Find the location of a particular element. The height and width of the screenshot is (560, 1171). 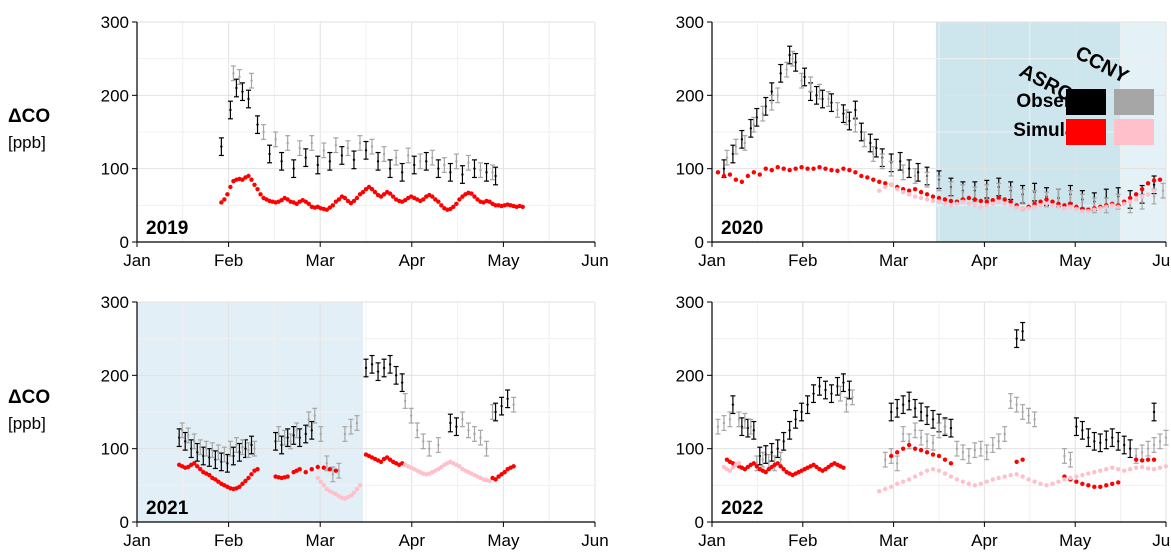

y-tick-label: 300 is located at coordinates (115, 22).